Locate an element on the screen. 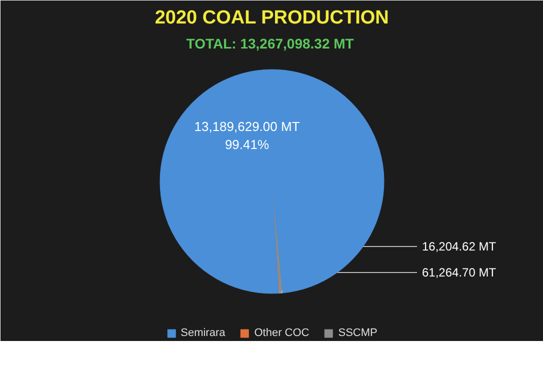 This screenshot has height=368, width=543. data-label: 16,204.62 MT is located at coordinates (459, 247).